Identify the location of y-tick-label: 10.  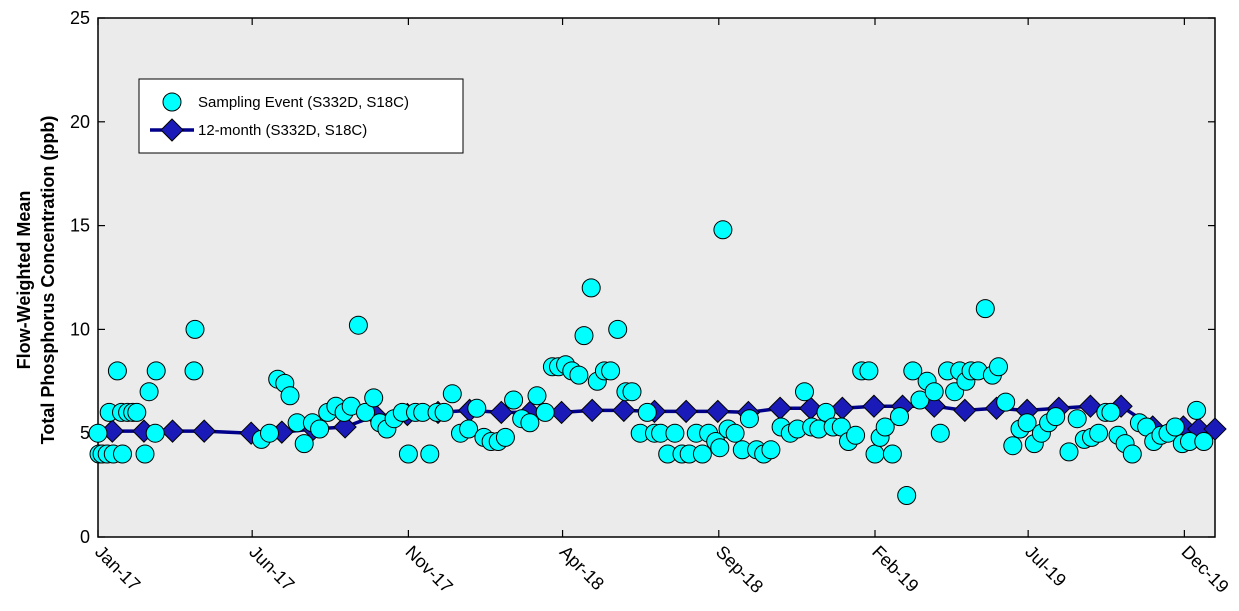
(80, 329).